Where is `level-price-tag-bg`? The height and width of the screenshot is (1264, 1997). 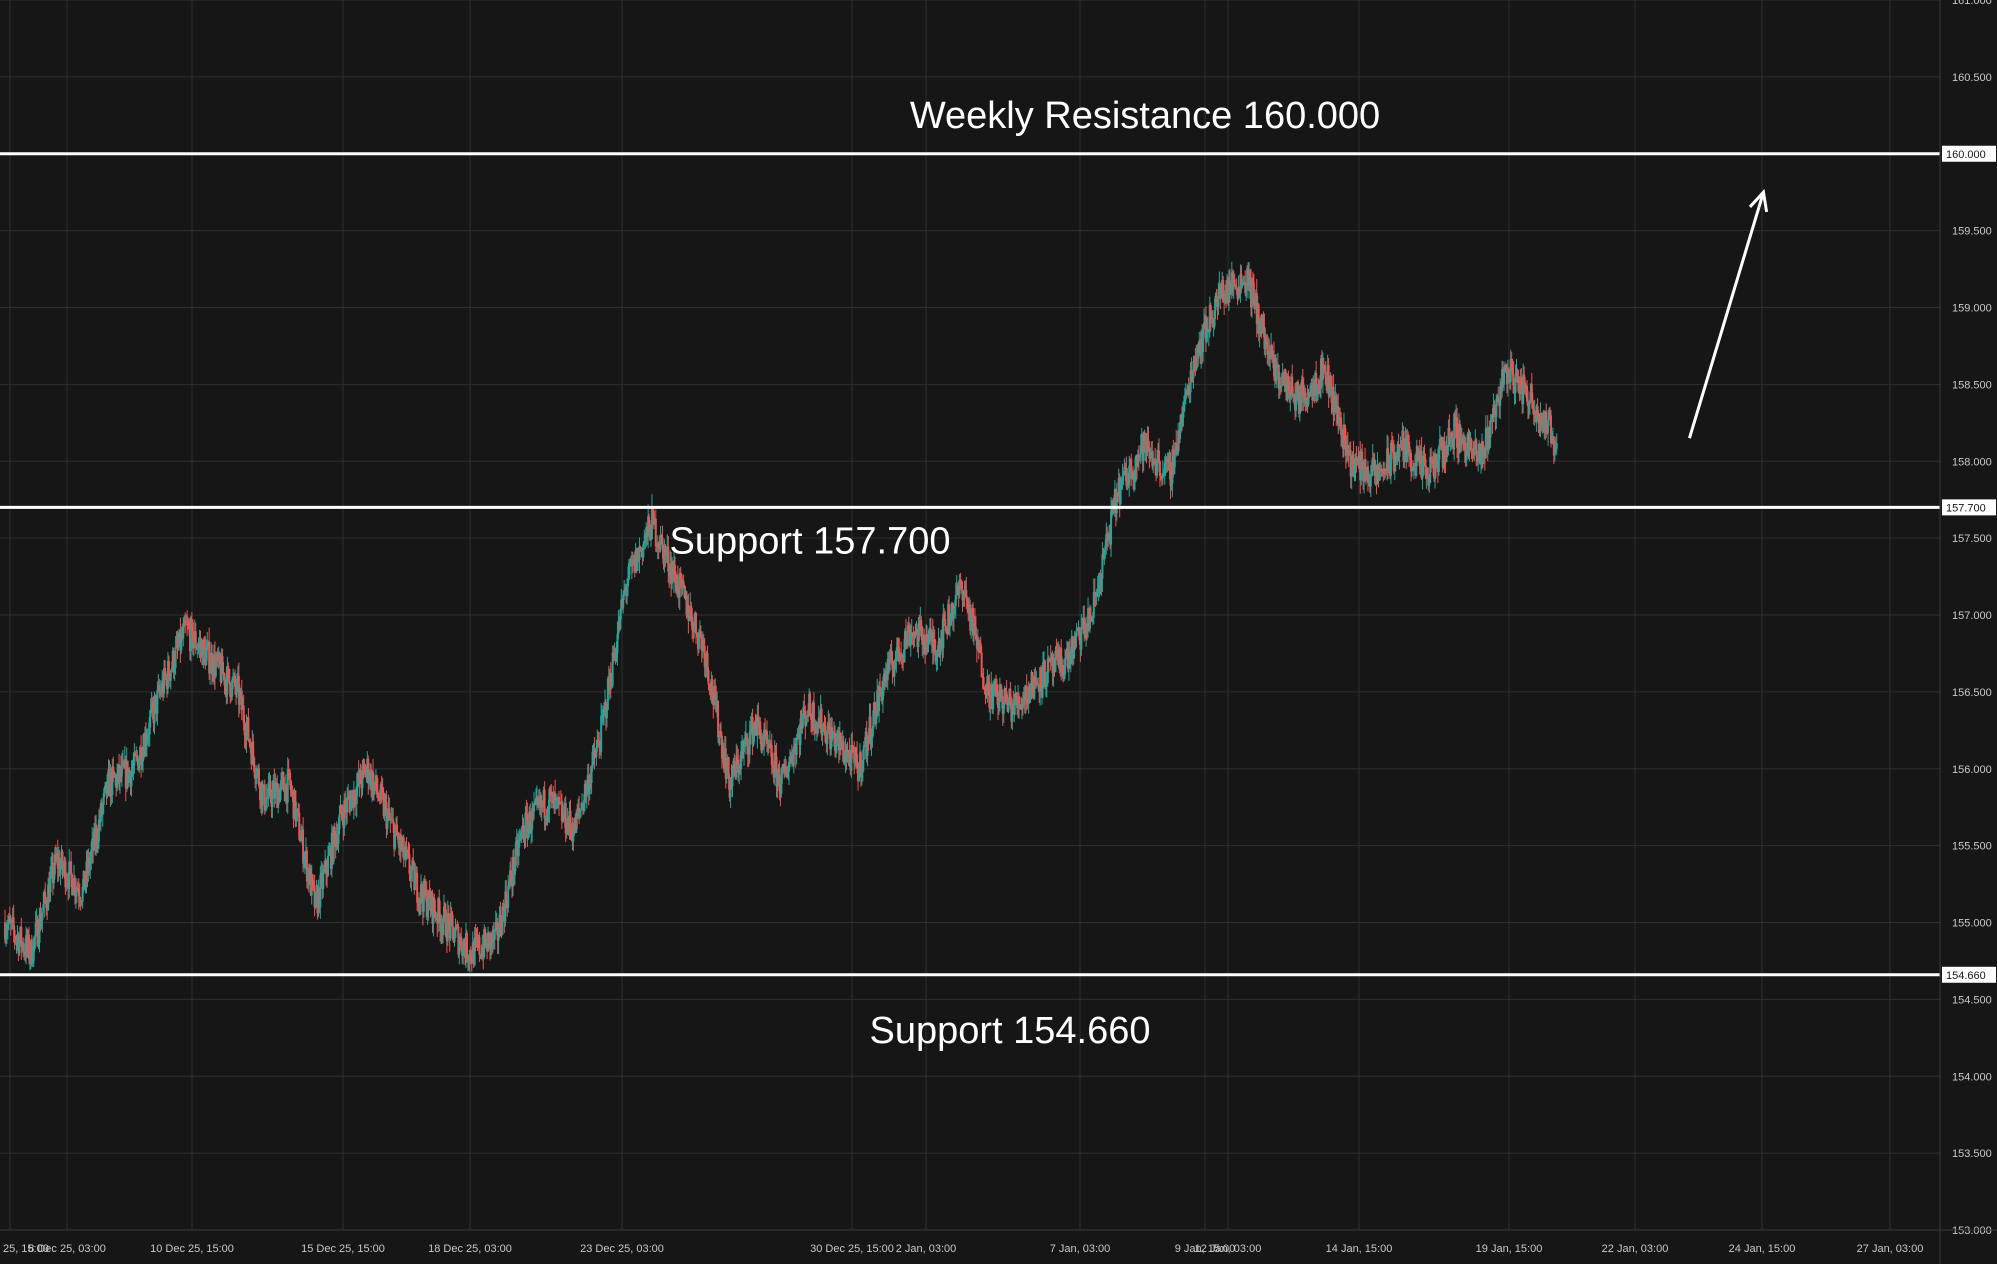 level-price-tag-bg is located at coordinates (1969, 974).